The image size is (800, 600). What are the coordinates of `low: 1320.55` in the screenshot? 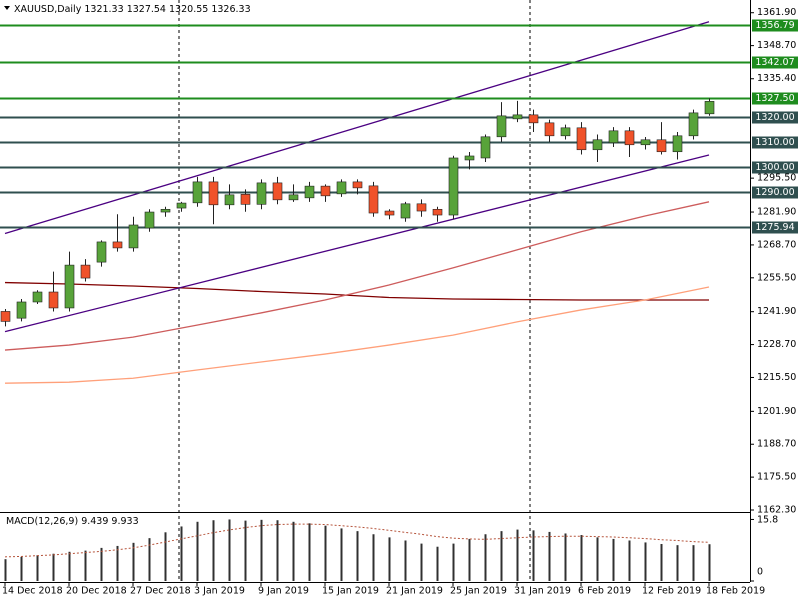 It's located at (188, 9).